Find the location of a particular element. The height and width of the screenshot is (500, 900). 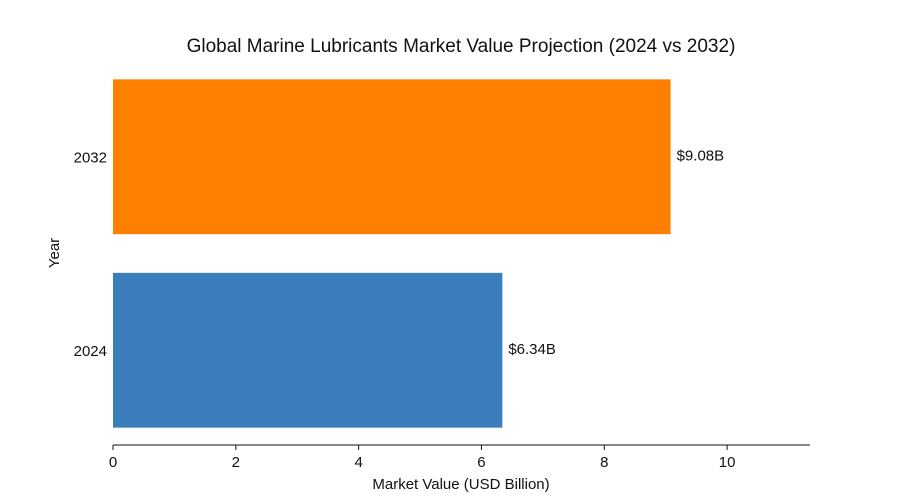

y-tick-labels: 2032 2024 is located at coordinates (90, 255).